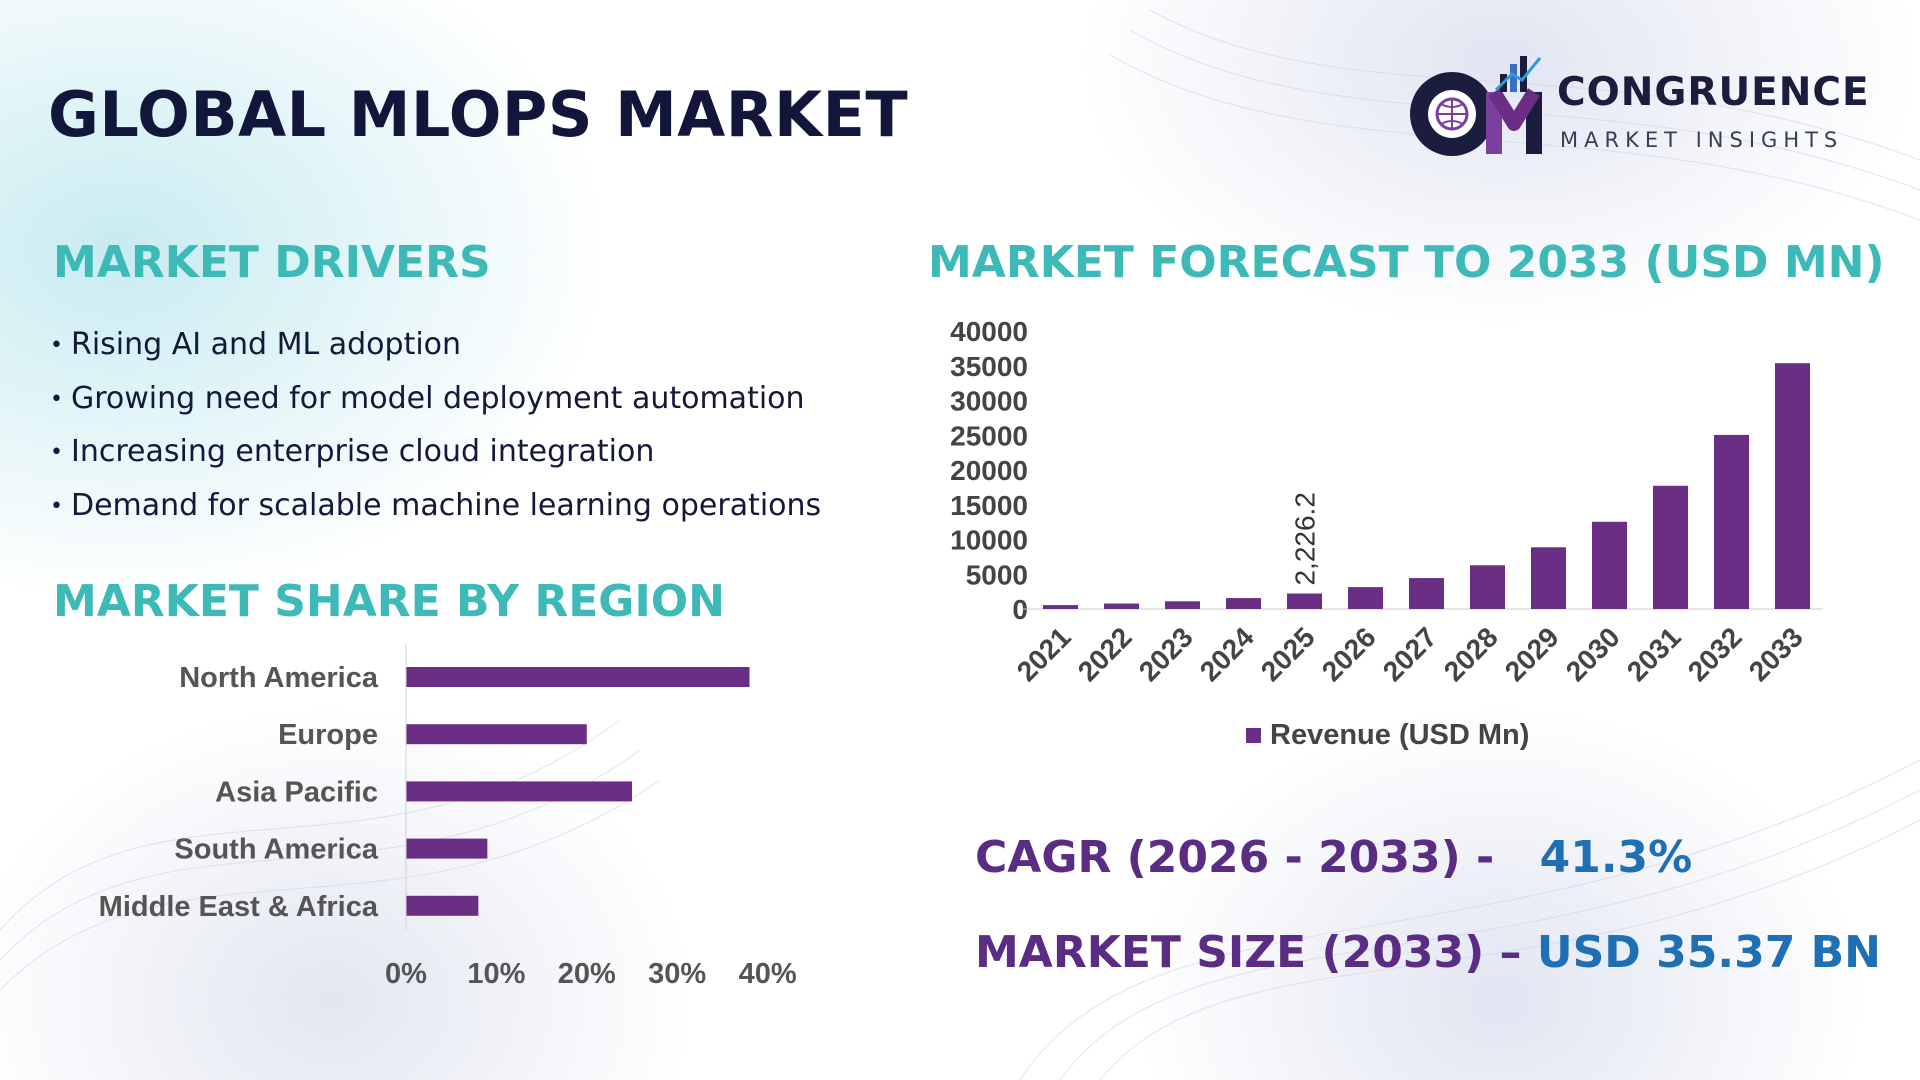  I want to click on driver-item: • Rising AI and ML adoption, so click(435, 349).